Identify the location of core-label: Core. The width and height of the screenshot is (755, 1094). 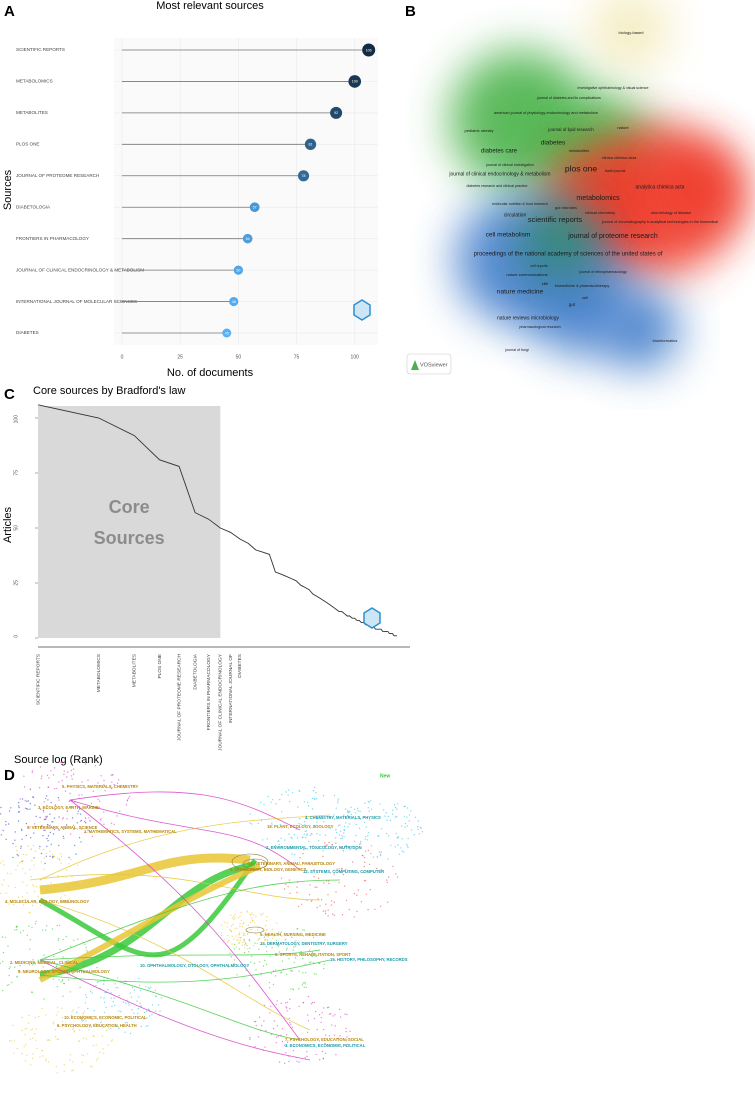
(129, 507).